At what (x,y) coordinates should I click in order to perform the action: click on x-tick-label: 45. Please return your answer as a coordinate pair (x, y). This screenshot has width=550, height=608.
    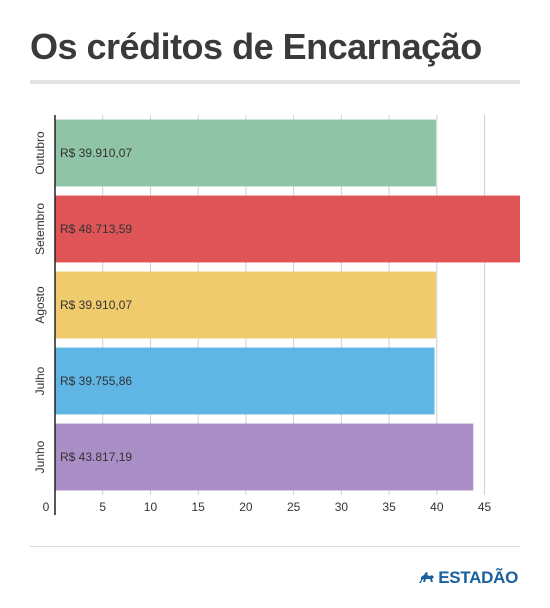
    Looking at the image, I should click on (485, 507).